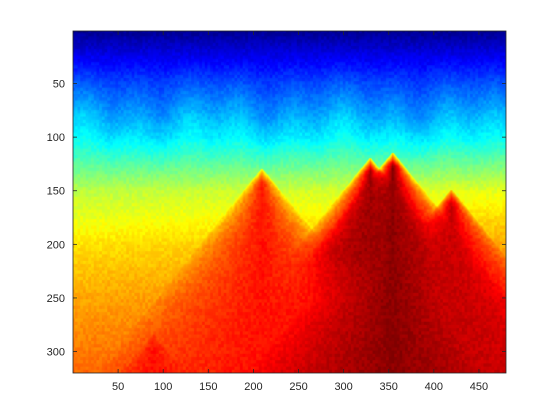 This screenshot has width=560, height=420. What do you see at coordinates (208, 387) in the screenshot?
I see `x-tick-label: 150` at bounding box center [208, 387].